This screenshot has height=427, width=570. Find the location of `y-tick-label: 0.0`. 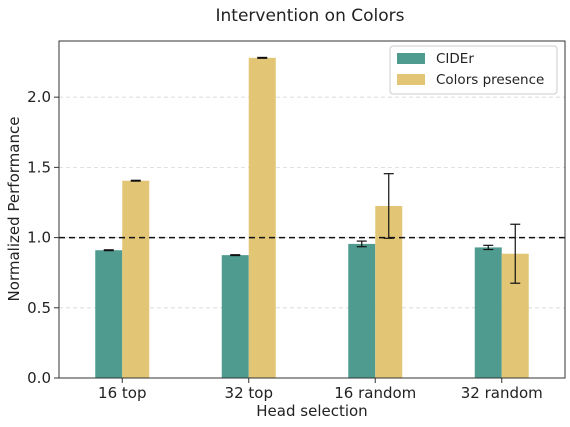

y-tick-label: 0.0 is located at coordinates (39, 378).